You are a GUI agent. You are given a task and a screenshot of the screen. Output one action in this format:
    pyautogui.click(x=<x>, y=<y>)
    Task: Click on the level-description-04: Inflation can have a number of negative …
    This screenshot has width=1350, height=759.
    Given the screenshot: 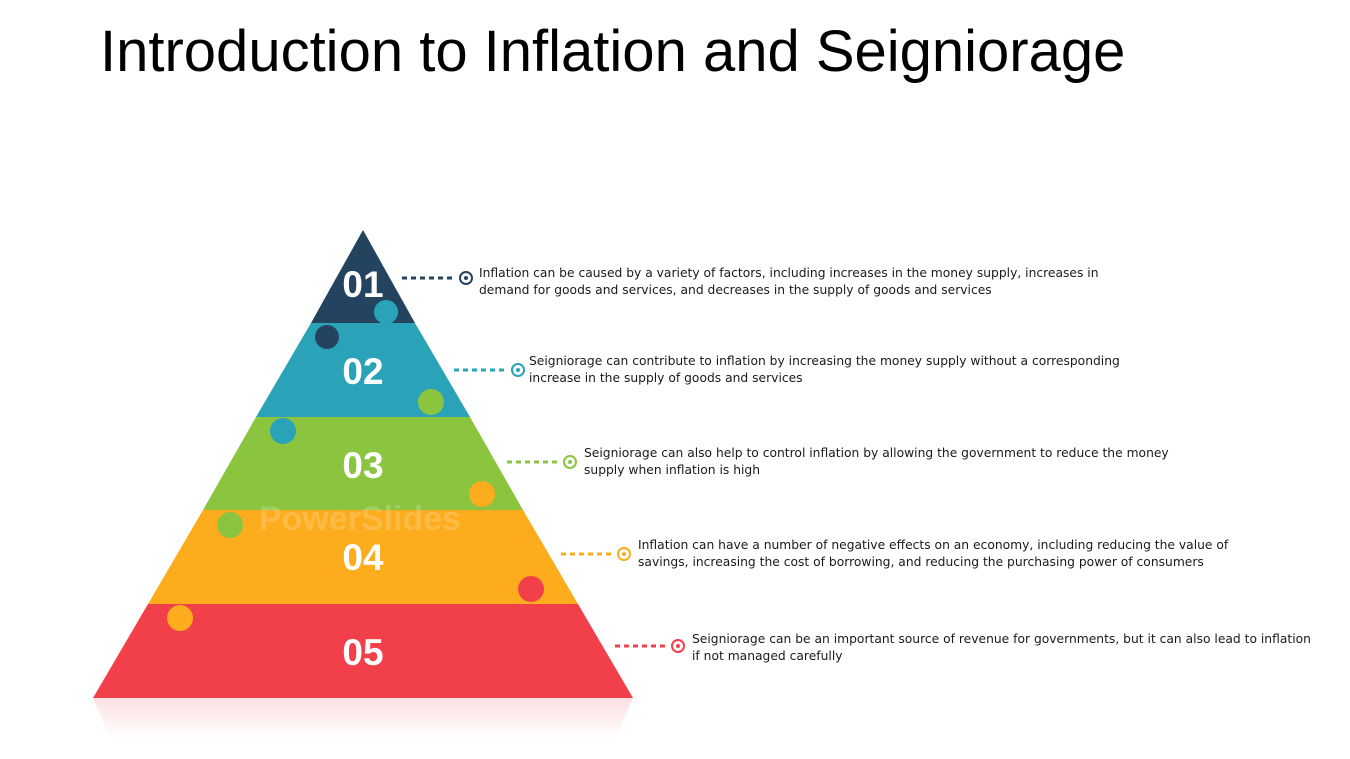 What is the action you would take?
    pyautogui.click(x=933, y=553)
    